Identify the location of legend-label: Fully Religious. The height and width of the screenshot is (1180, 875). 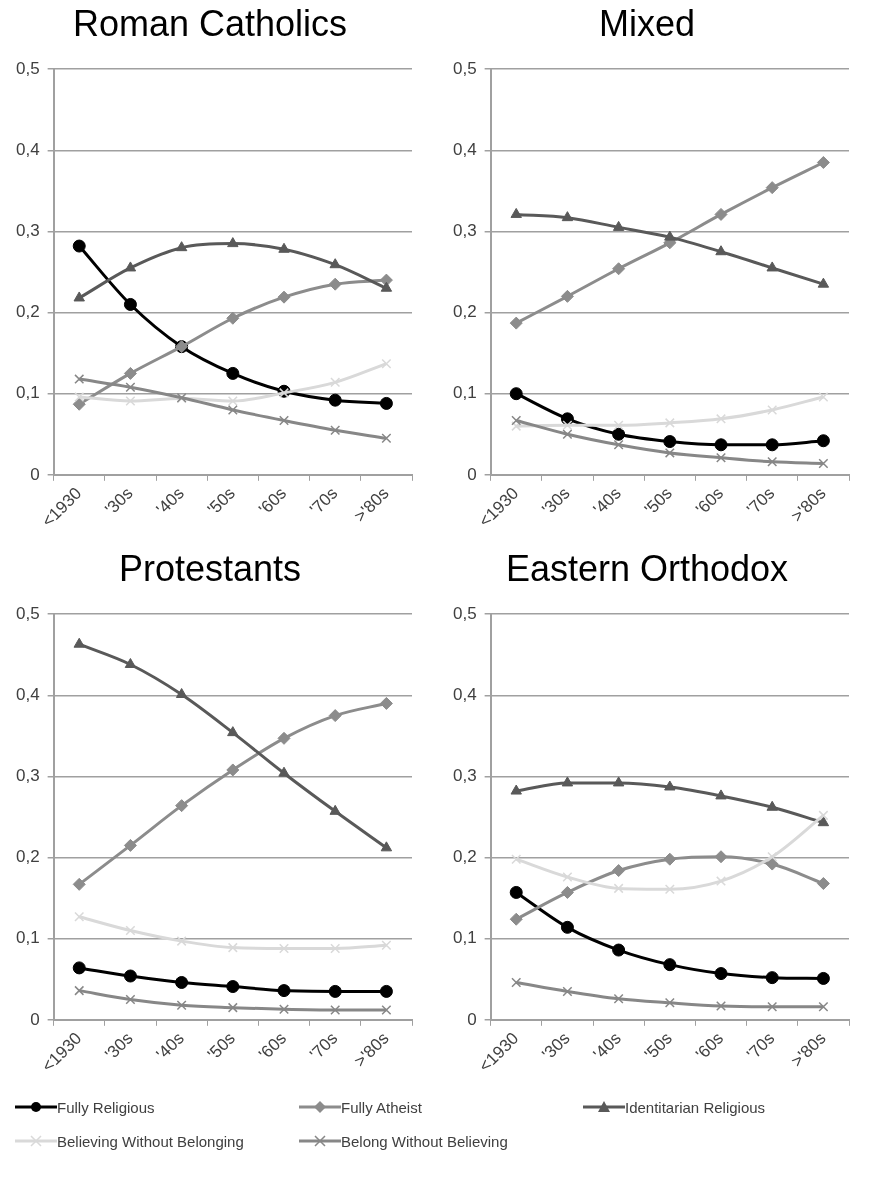
(106, 1107).